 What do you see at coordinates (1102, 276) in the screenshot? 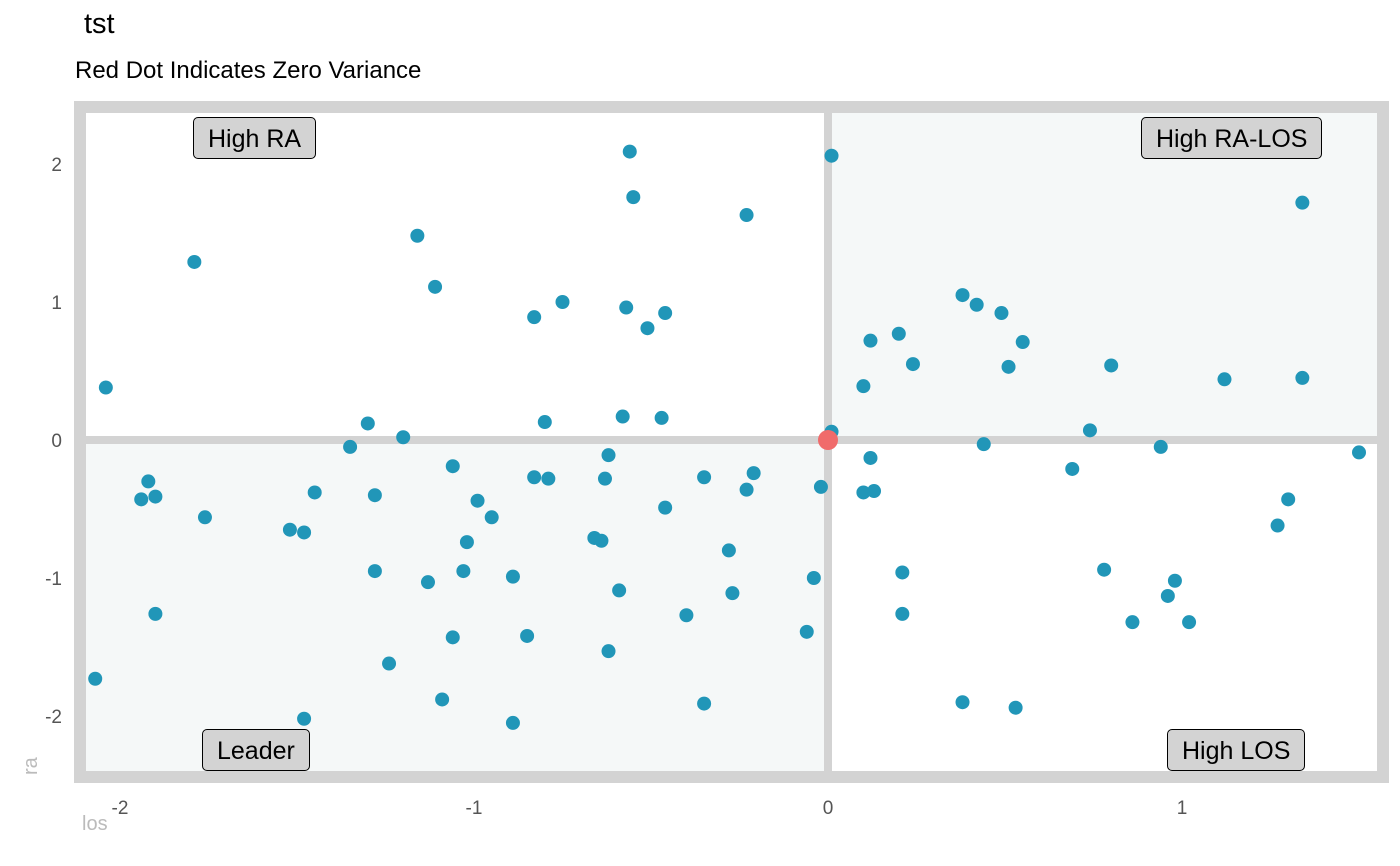
I see `shaded-quadrant-top-right` at bounding box center [1102, 276].